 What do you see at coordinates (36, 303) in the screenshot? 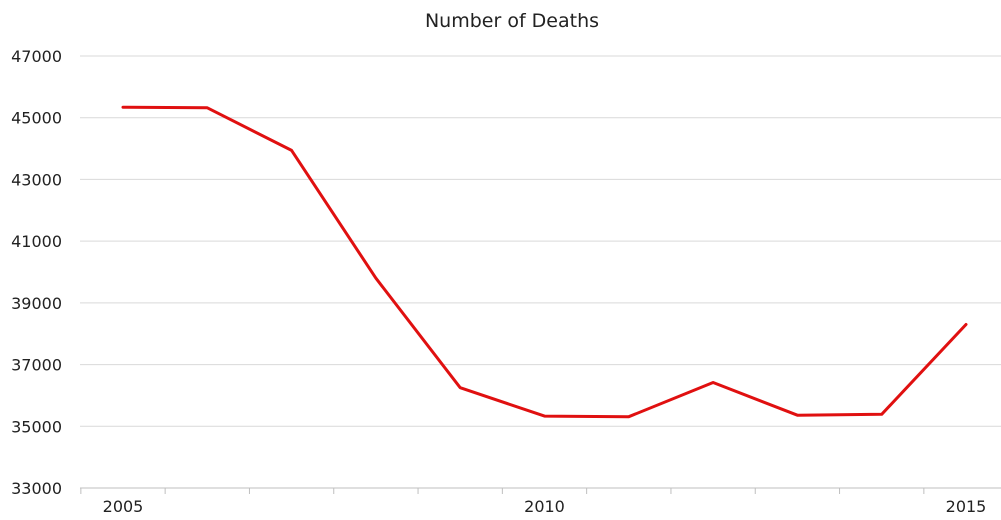
I see `y-tick-label: 39000` at bounding box center [36, 303].